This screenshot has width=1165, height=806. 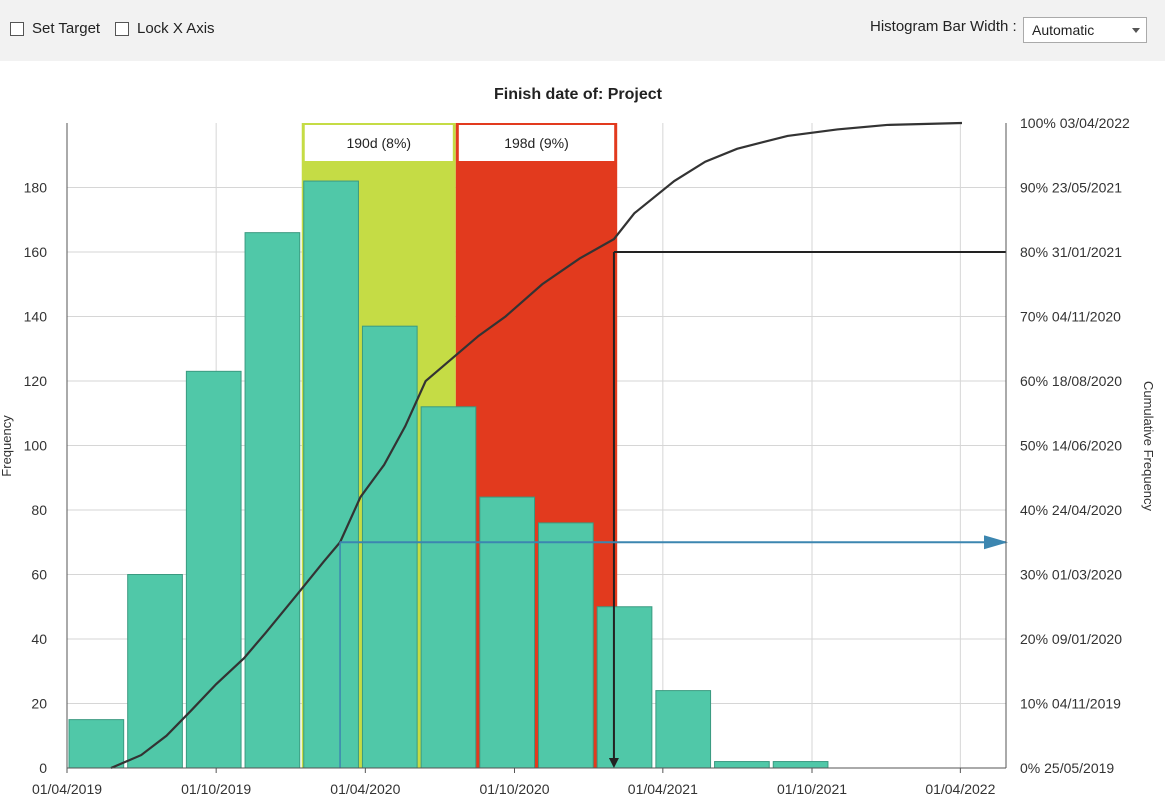 I want to click on y2-tick-label: 90% 23/05/2021, so click(x=1071, y=188).